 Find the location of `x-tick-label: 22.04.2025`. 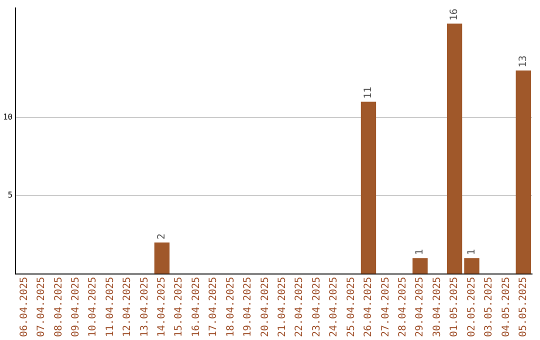

x-tick-label: 22.04.2025 is located at coordinates (300, 307).